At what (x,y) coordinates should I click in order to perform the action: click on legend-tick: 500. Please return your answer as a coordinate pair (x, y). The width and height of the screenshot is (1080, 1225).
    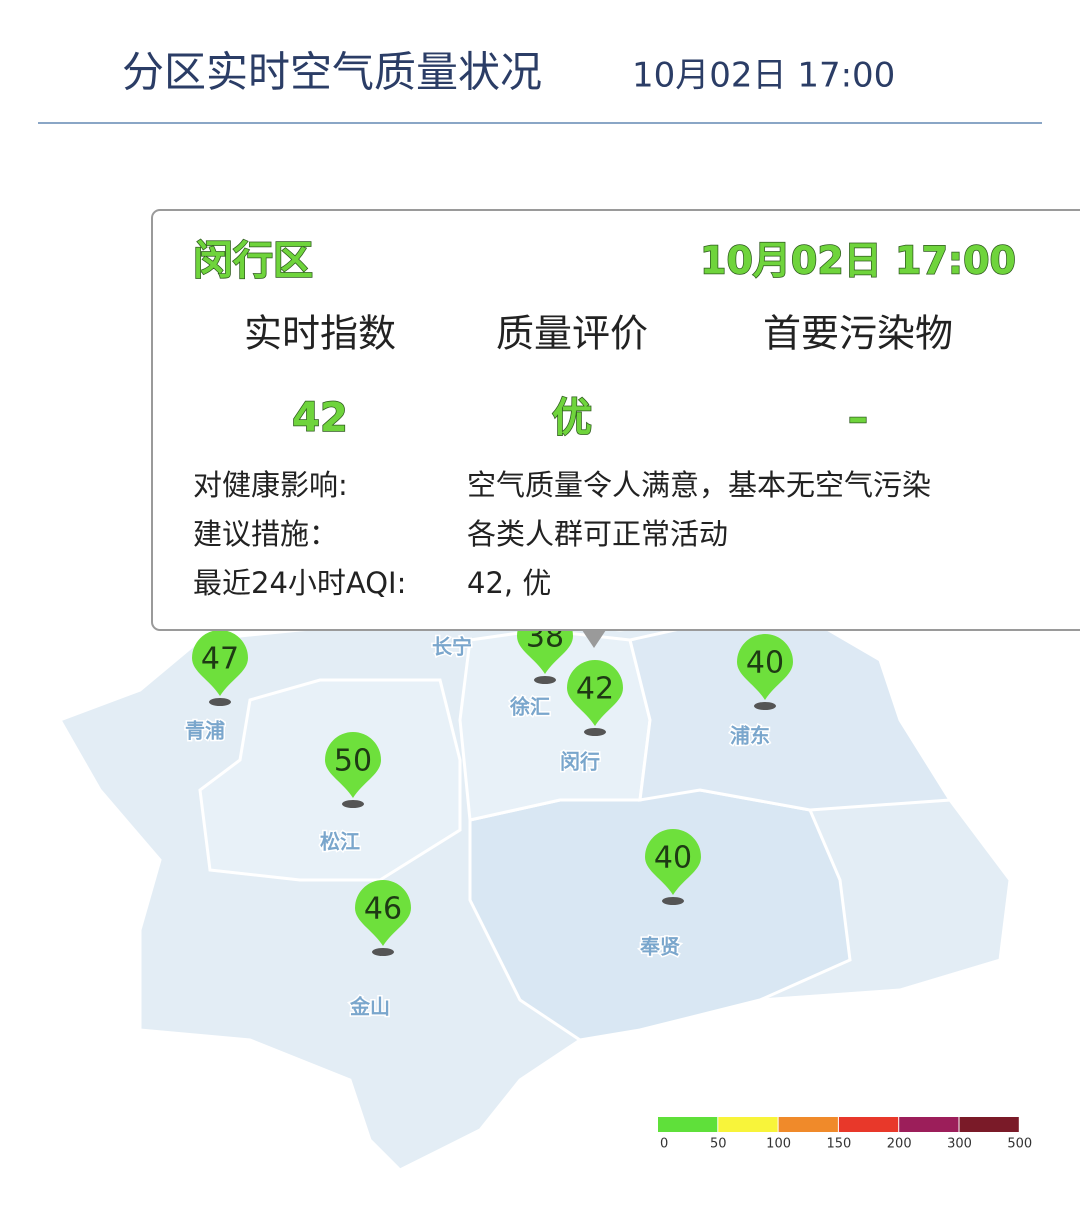
    Looking at the image, I should click on (1019, 1144).